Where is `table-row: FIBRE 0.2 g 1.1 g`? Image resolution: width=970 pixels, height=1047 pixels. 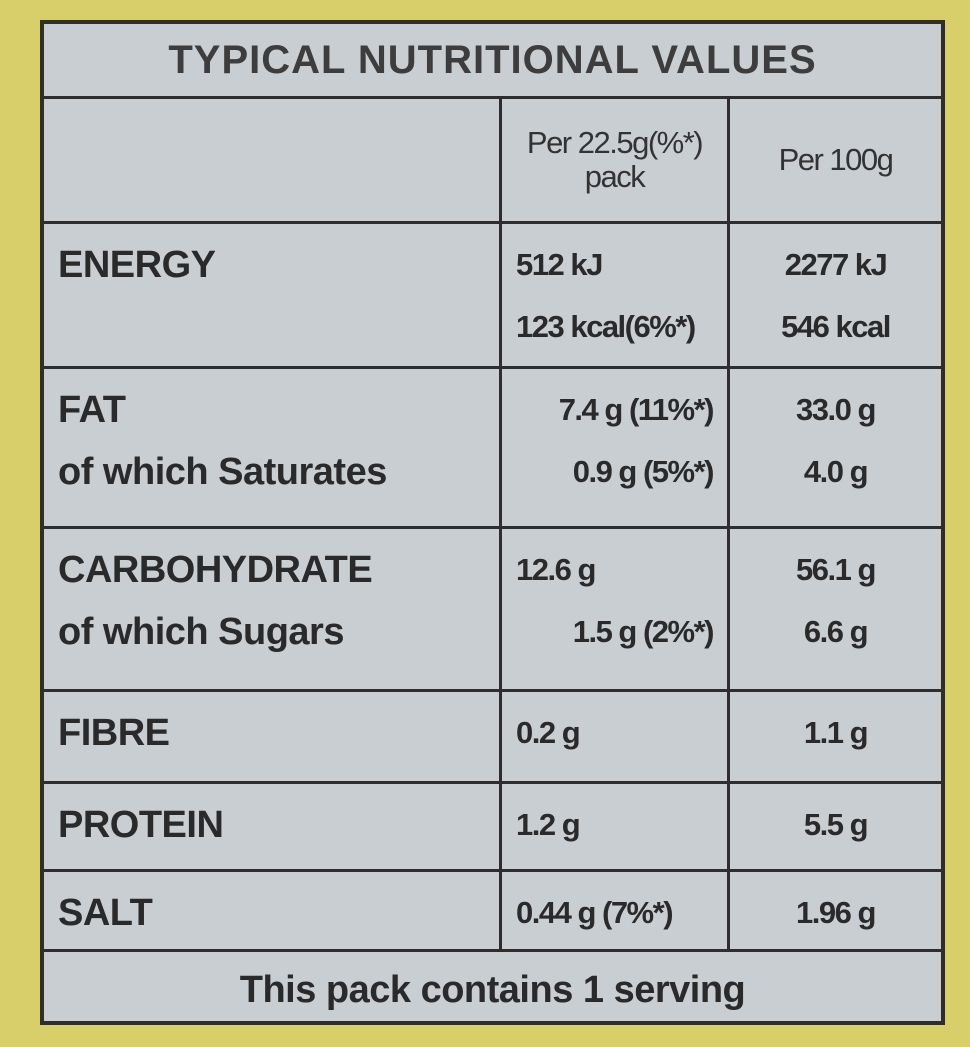 table-row: FIBRE 0.2 g 1.1 g is located at coordinates (492, 738).